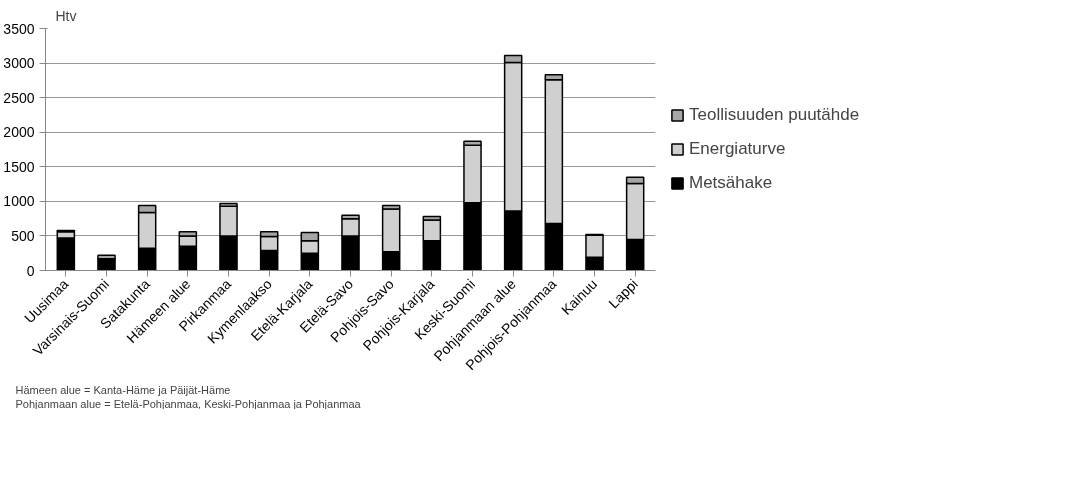 The height and width of the screenshot is (484, 1083). Describe the element at coordinates (731, 183) in the screenshot. I see `legend-label: Metsähake` at that location.